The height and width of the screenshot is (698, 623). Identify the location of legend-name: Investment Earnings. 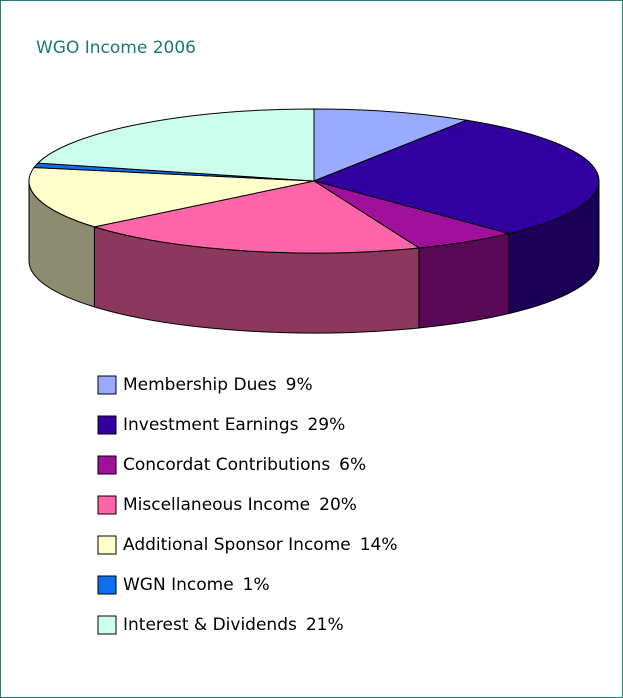
(211, 425).